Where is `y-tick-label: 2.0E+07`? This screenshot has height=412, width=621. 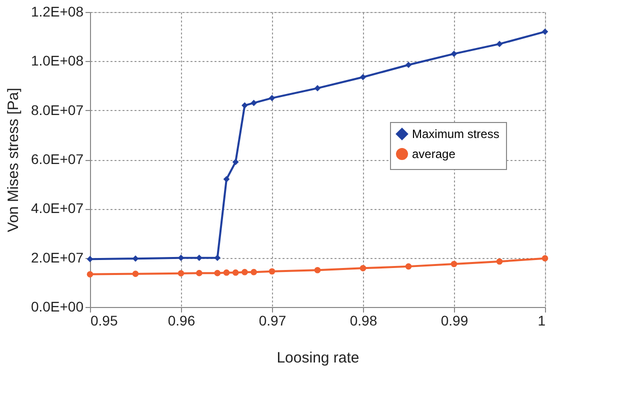 y-tick-label: 2.0E+07 is located at coordinates (57, 257).